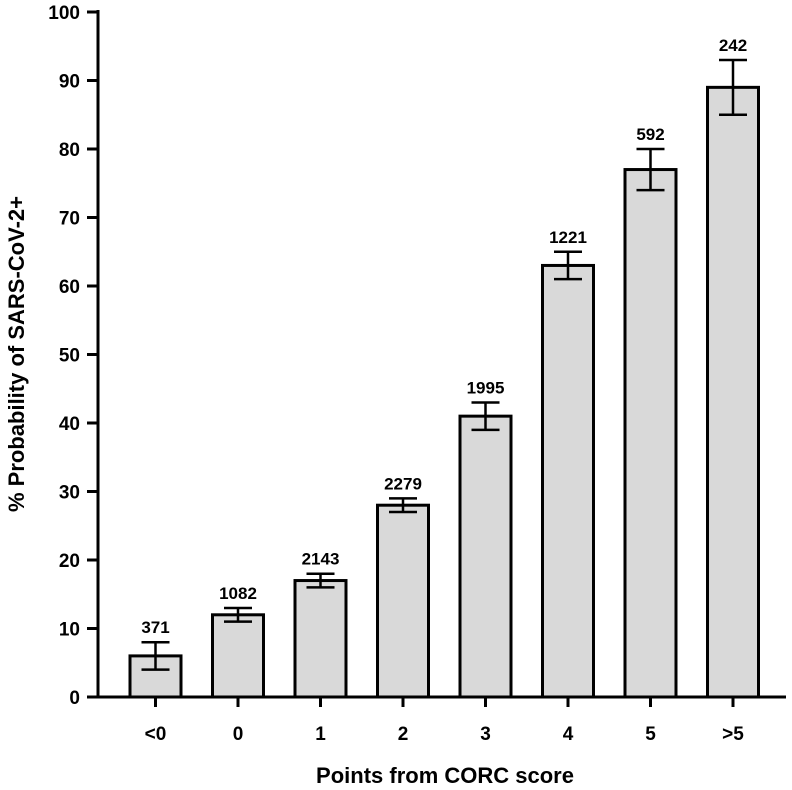  I want to click on data-label-4: 1995, so click(486, 387).